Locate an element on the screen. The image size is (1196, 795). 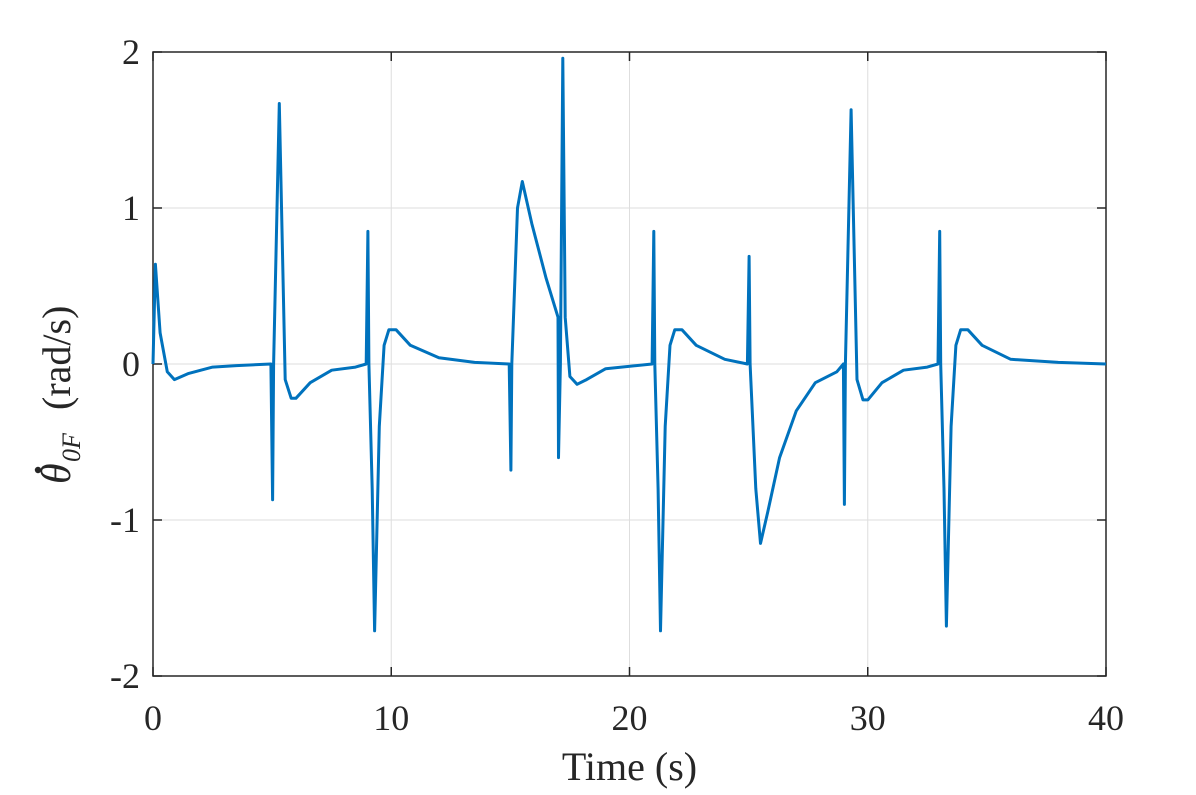
x-axis-label: Time (s) is located at coordinates (629, 766).